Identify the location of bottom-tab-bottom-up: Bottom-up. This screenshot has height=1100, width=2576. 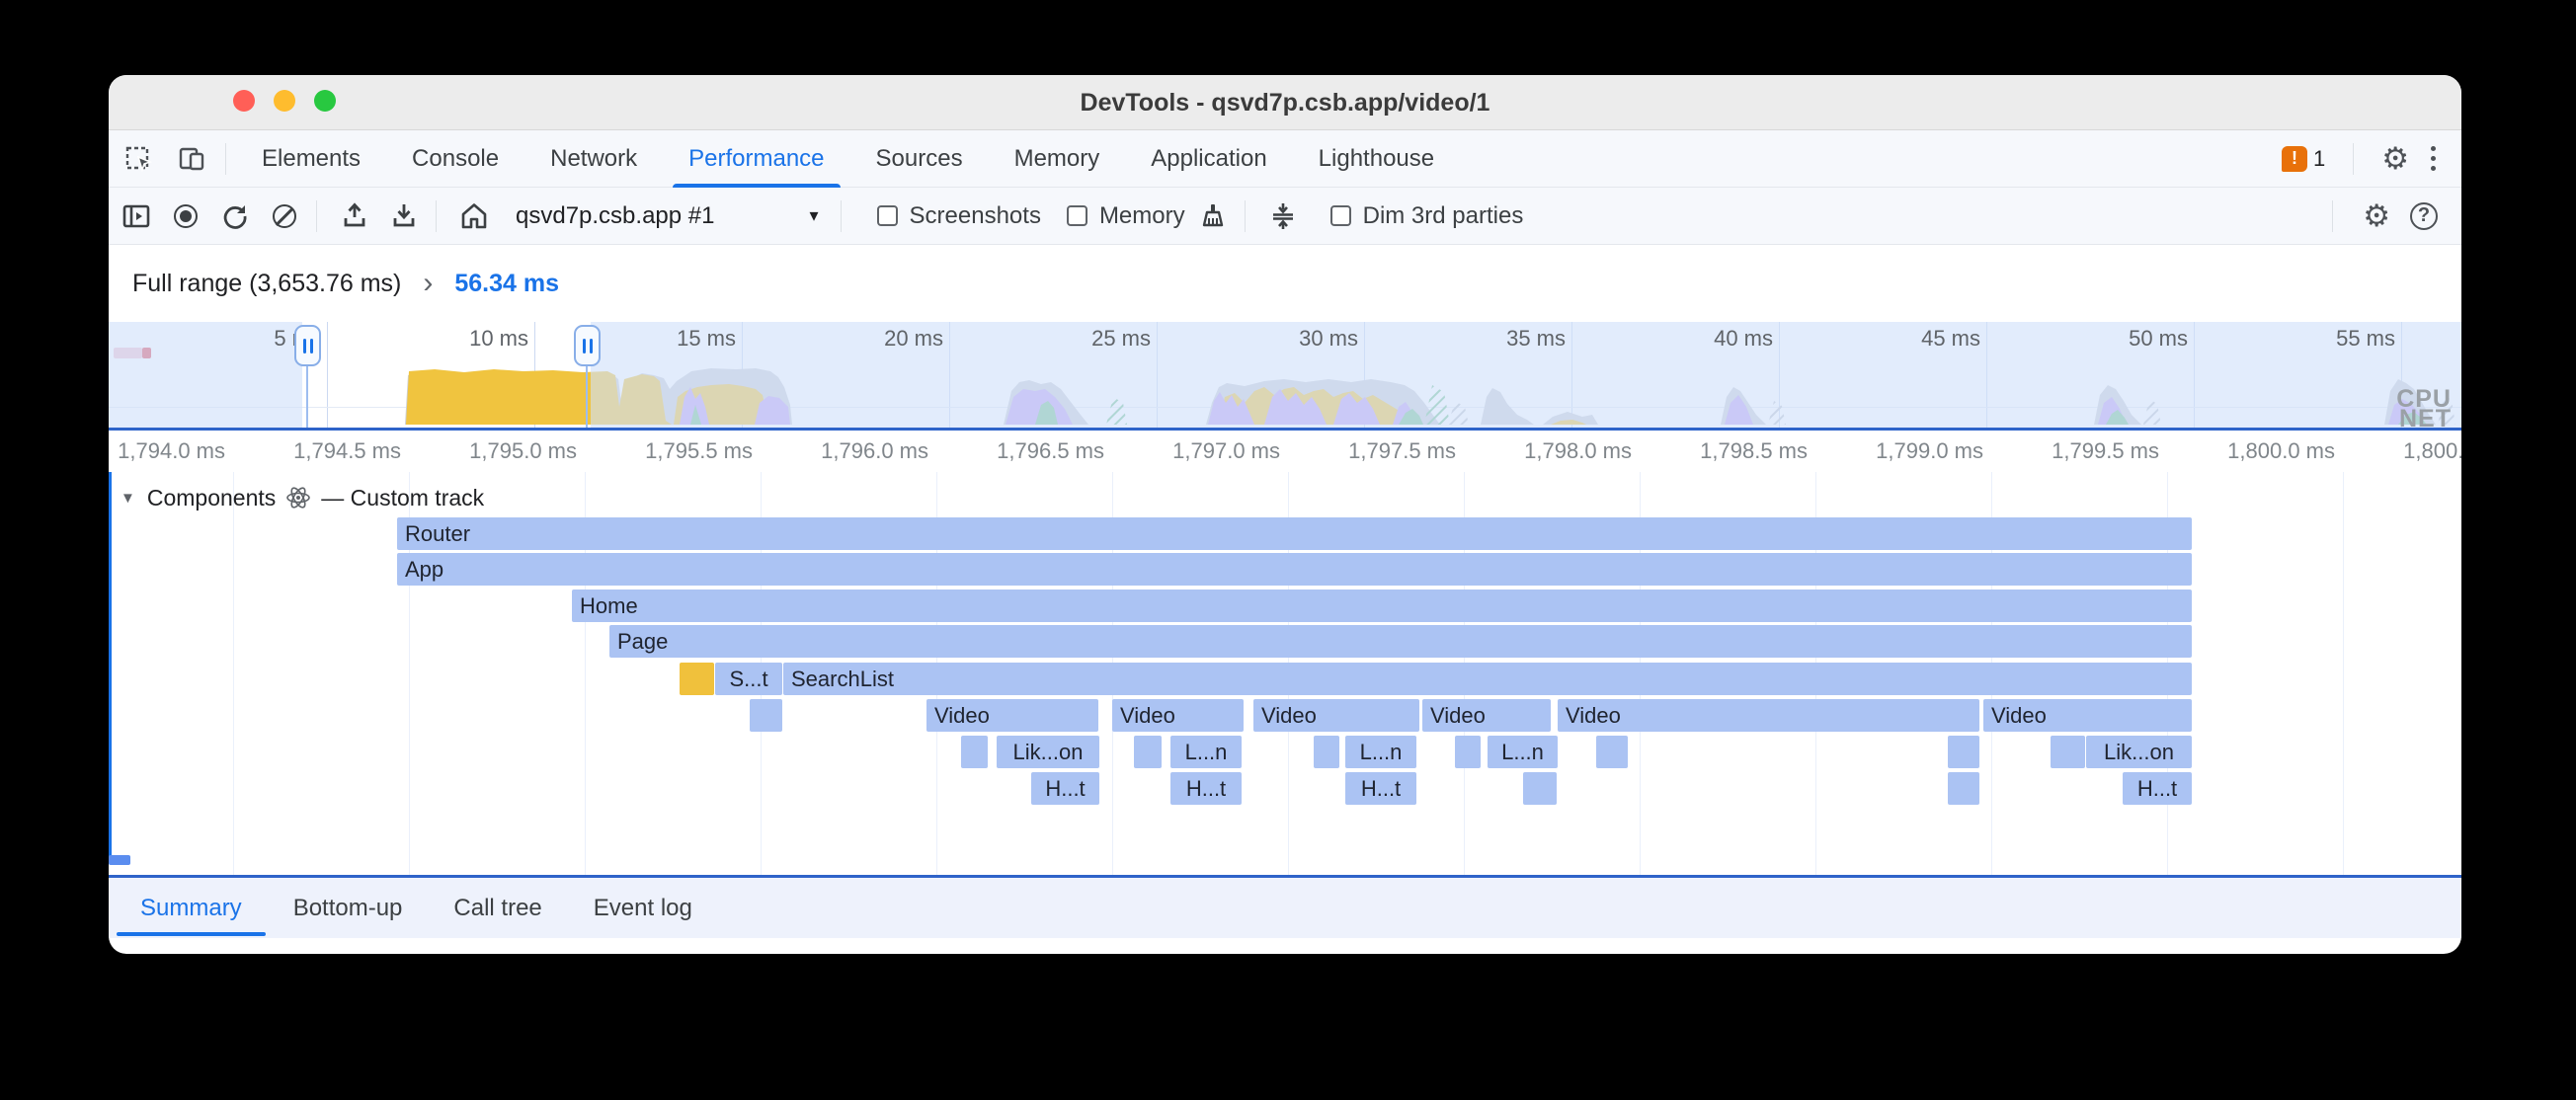
(347, 908).